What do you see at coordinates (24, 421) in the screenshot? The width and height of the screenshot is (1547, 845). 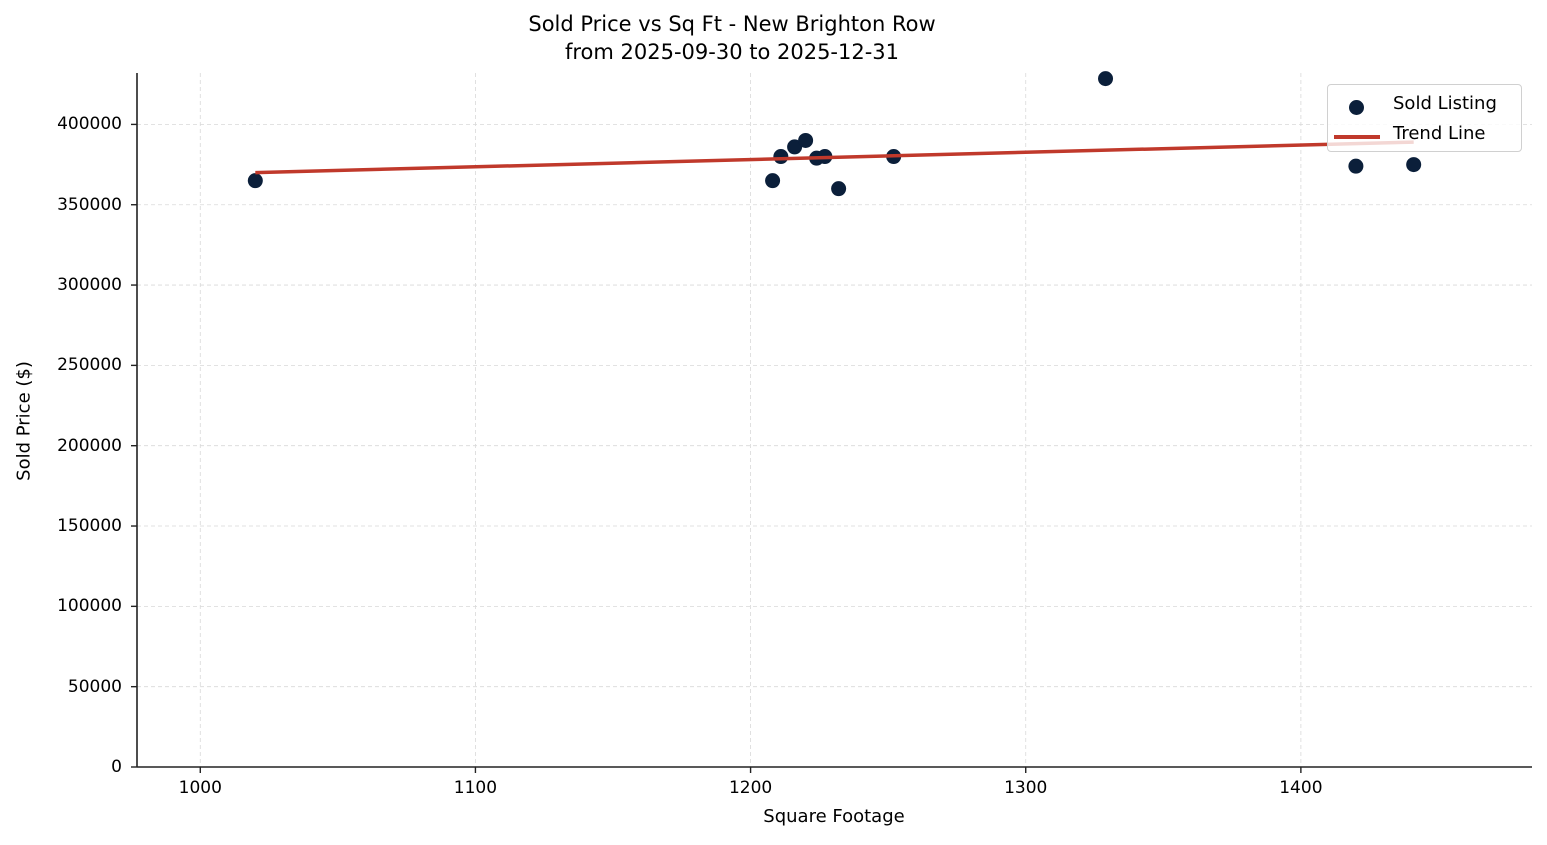 I see `y-axis-label: Sold Price ($)` at bounding box center [24, 421].